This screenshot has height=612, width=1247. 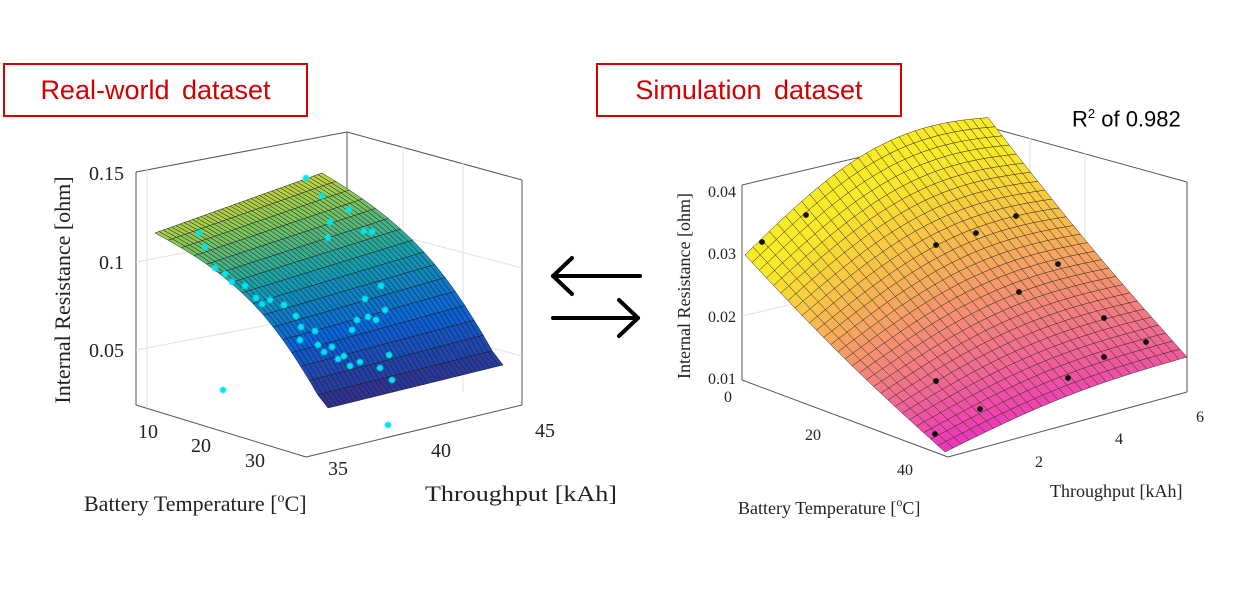 What do you see at coordinates (899, 502) in the screenshot?
I see `right-x-label-sup: o` at bounding box center [899, 502].